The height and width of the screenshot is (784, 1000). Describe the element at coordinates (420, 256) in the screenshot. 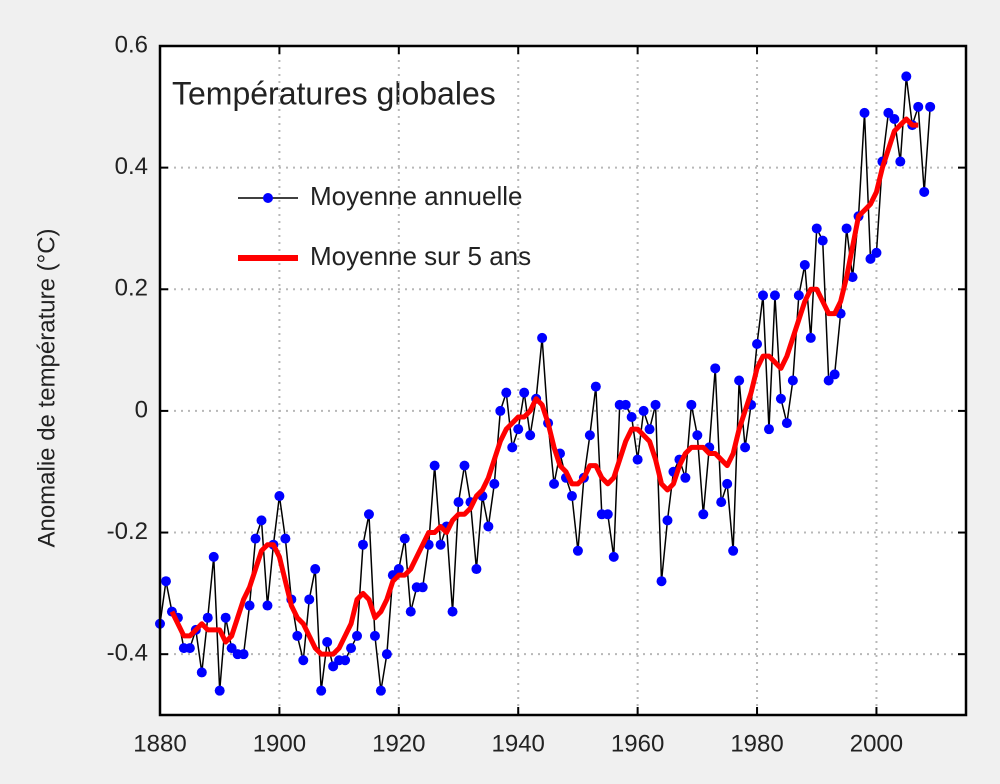

I see `legend-label: Moyenne sur 5 ans` at that location.